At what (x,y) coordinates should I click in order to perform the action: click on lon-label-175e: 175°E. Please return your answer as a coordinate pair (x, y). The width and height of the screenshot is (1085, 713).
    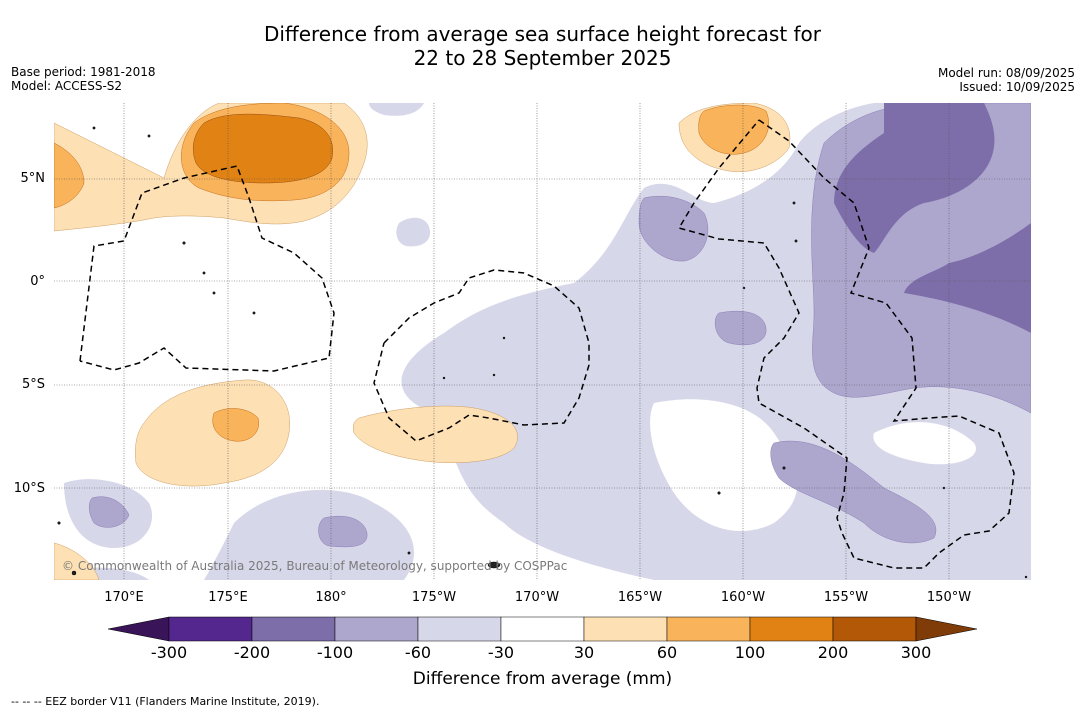
    Looking at the image, I should click on (228, 597).